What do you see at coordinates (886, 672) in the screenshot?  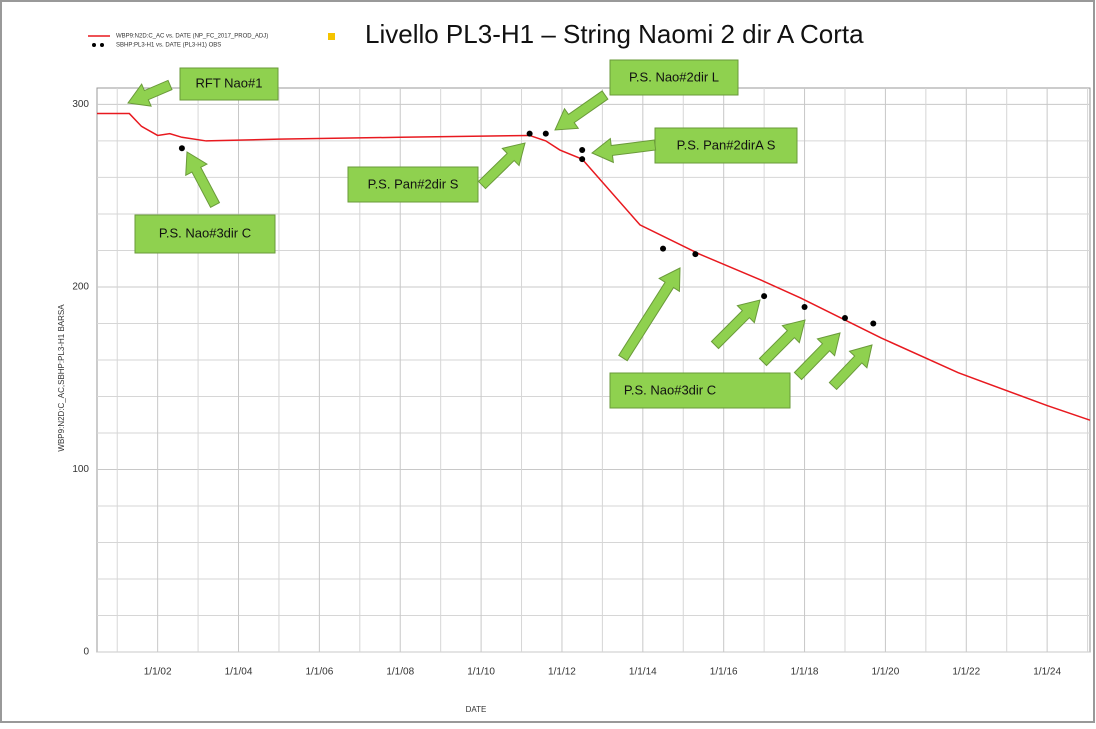 I see `x-tick-label: 1/1/20` at bounding box center [886, 672].